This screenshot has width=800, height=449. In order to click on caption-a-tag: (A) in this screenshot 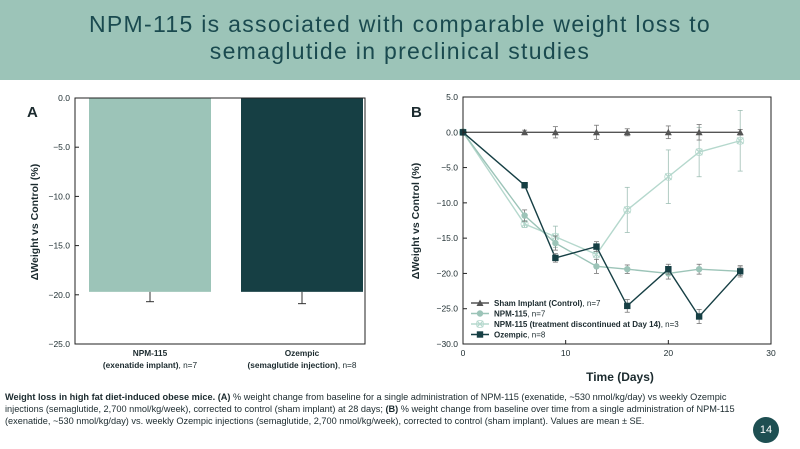, I will do `click(224, 397)`.